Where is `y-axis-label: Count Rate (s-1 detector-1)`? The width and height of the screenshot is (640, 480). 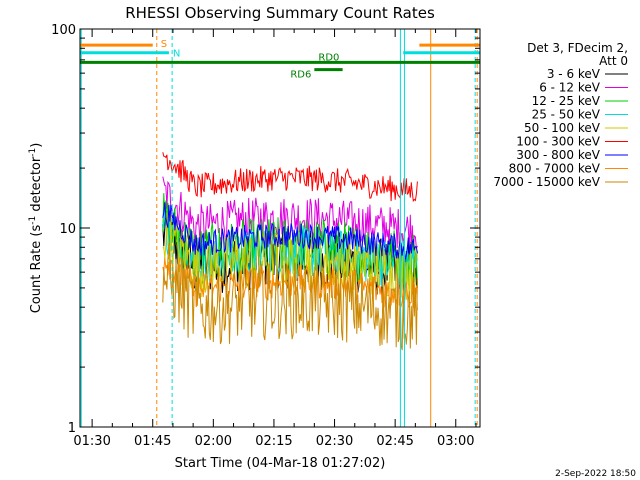
y-axis-label: Count Rate (s-1 detector-1) is located at coordinates (36, 228).